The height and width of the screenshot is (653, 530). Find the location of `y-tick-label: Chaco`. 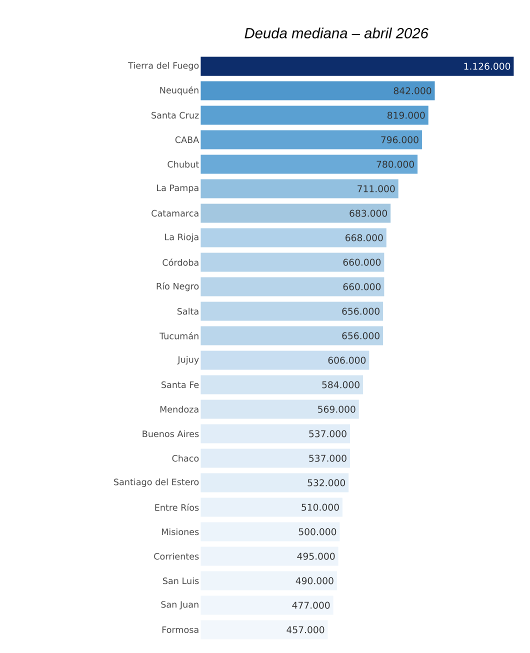

y-tick-label: Chaco is located at coordinates (185, 458).